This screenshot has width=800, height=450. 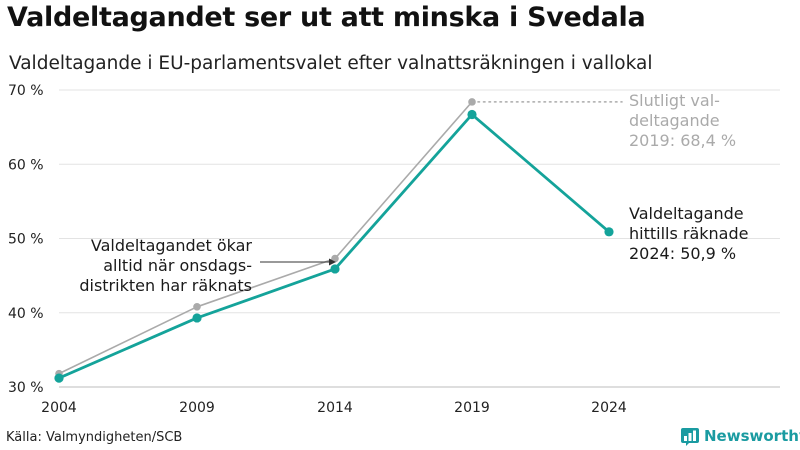 I want to click on y-tick-label: 40 %, so click(x=26, y=314).